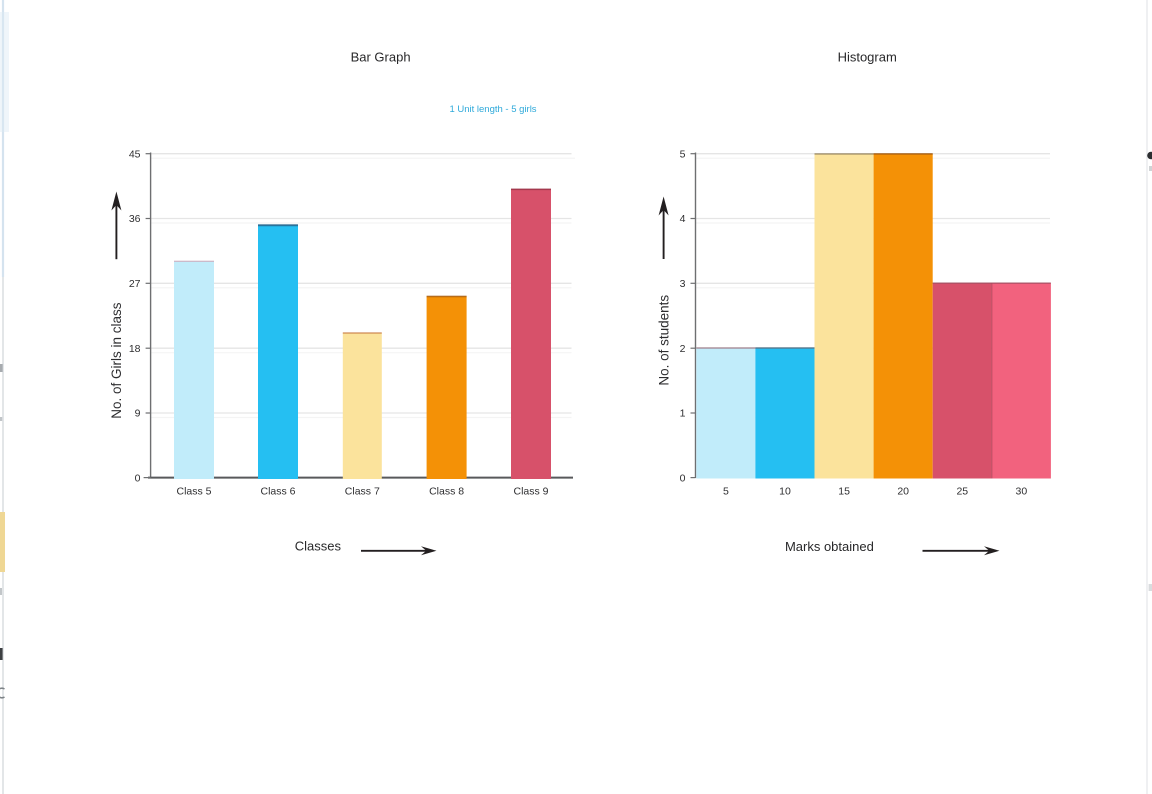 This screenshot has width=1152, height=794. What do you see at coordinates (116, 360) in the screenshot?
I see `svg-text: No. of Girls in class` at bounding box center [116, 360].